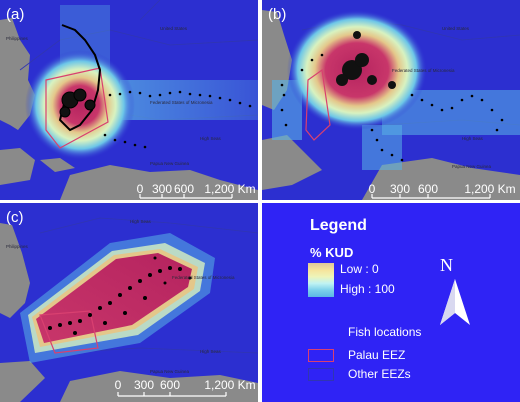 The height and width of the screenshot is (402, 520). What do you see at coordinates (472, 166) in the screenshot?
I see `png-label-b: Papua New Guinea` at bounding box center [472, 166].